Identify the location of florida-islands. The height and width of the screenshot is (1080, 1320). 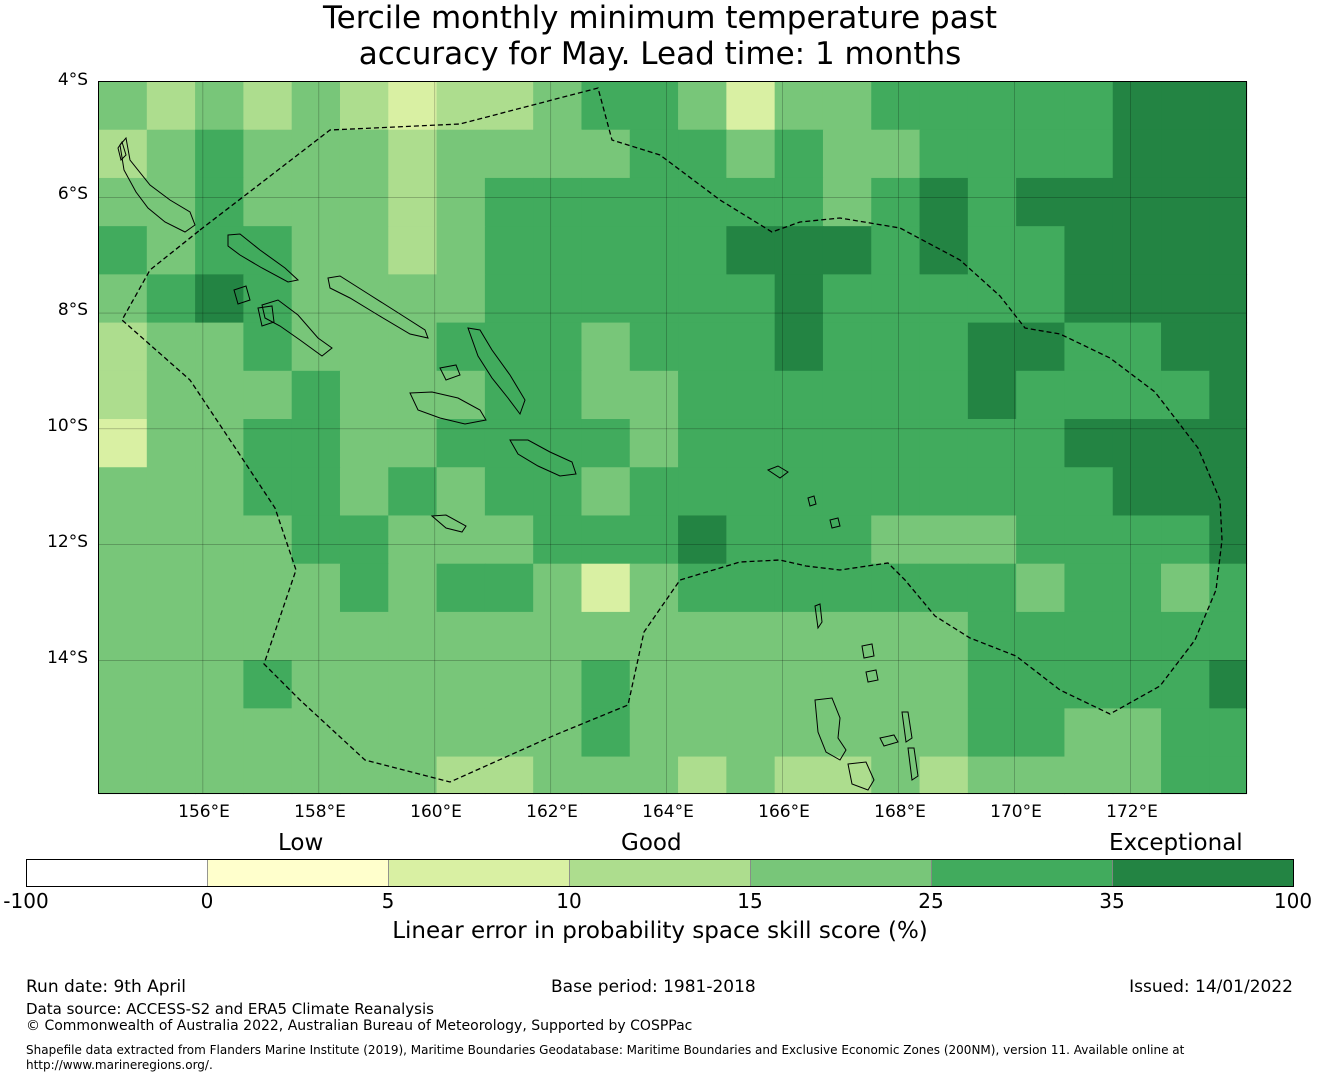
(450, 372).